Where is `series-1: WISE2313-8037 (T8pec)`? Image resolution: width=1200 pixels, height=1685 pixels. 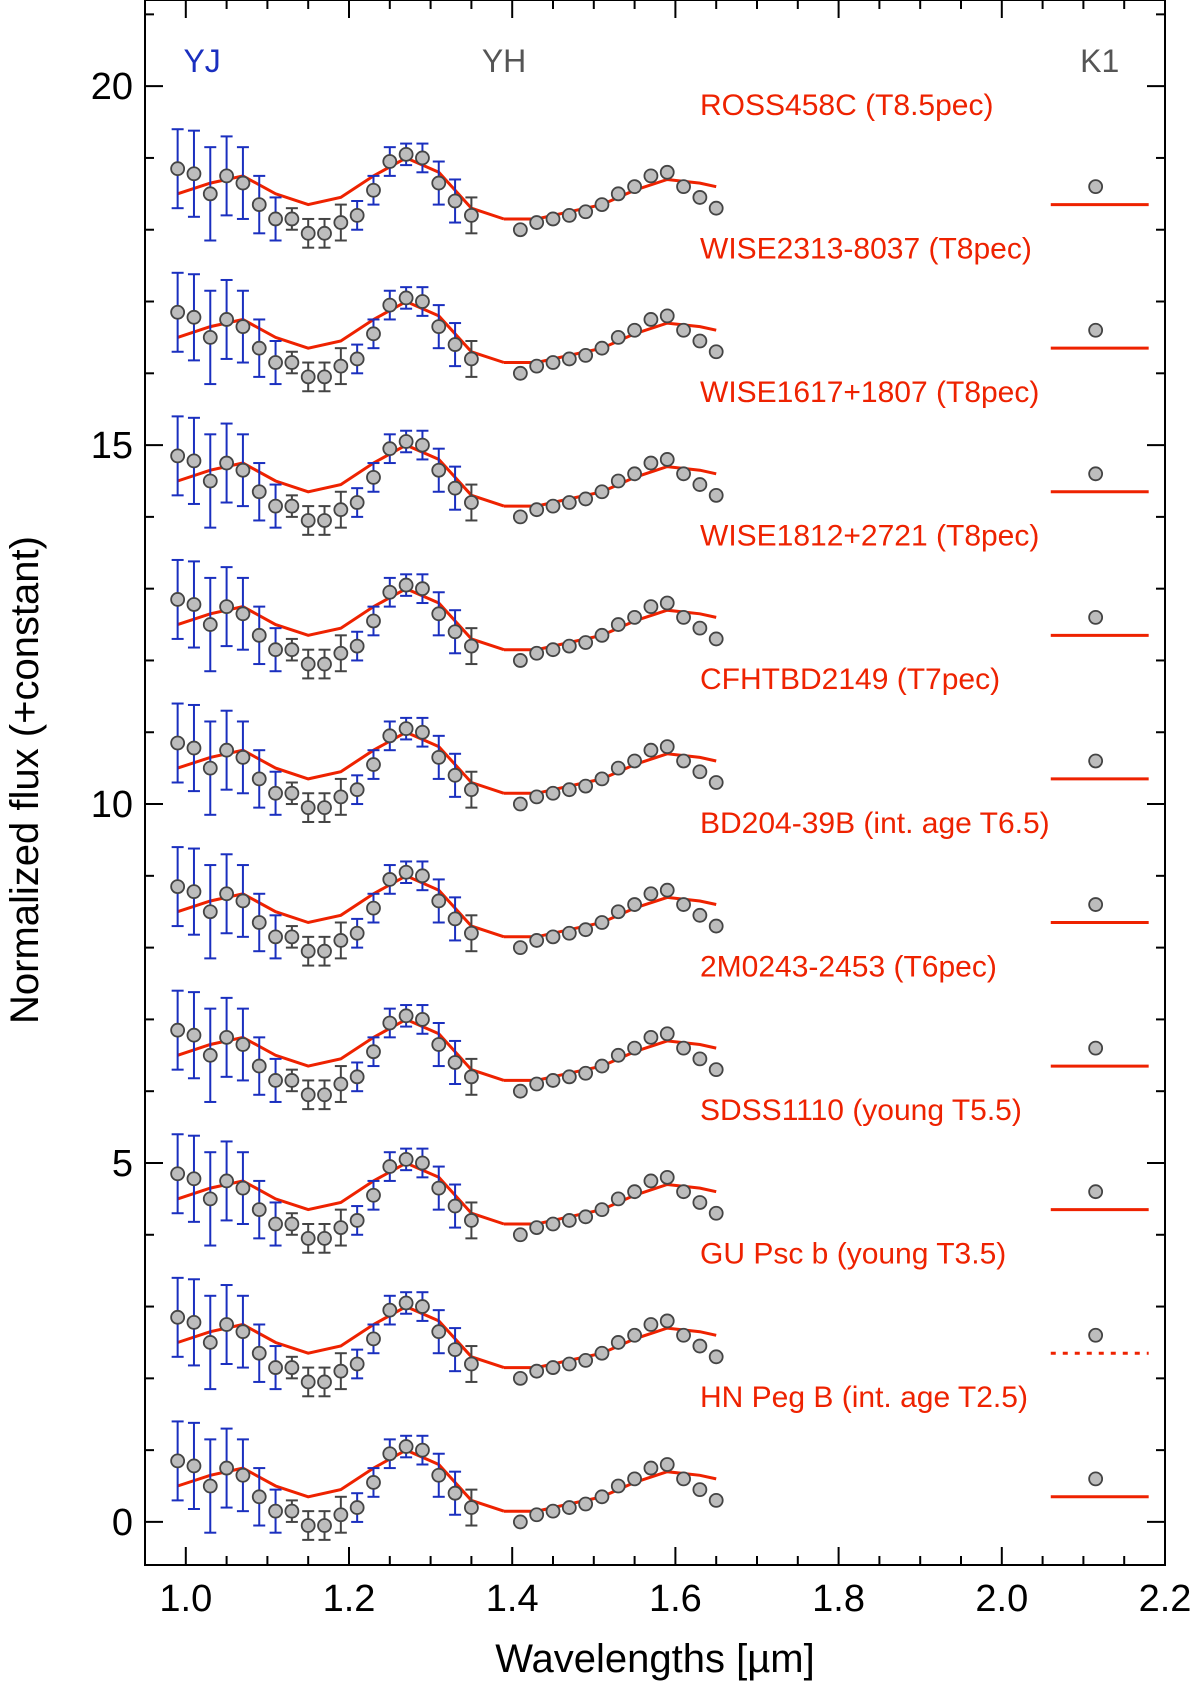 series-1: WISE2313-8037 (T8pec) is located at coordinates (659, 312).